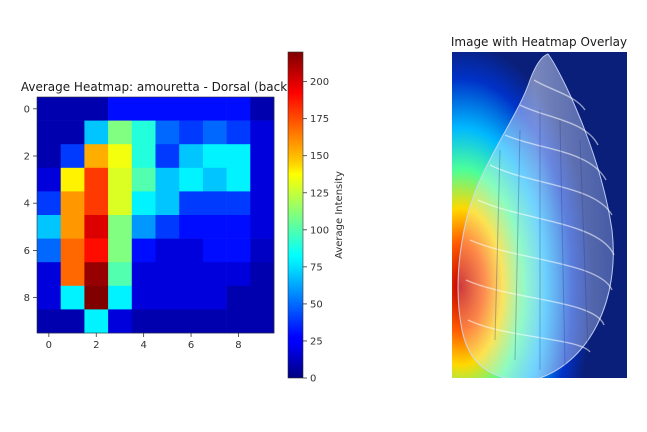 Image resolution: width=647 pixels, height=432 pixels. Describe the element at coordinates (27, 157) in the screenshot. I see `y-tick-label: 2` at that location.